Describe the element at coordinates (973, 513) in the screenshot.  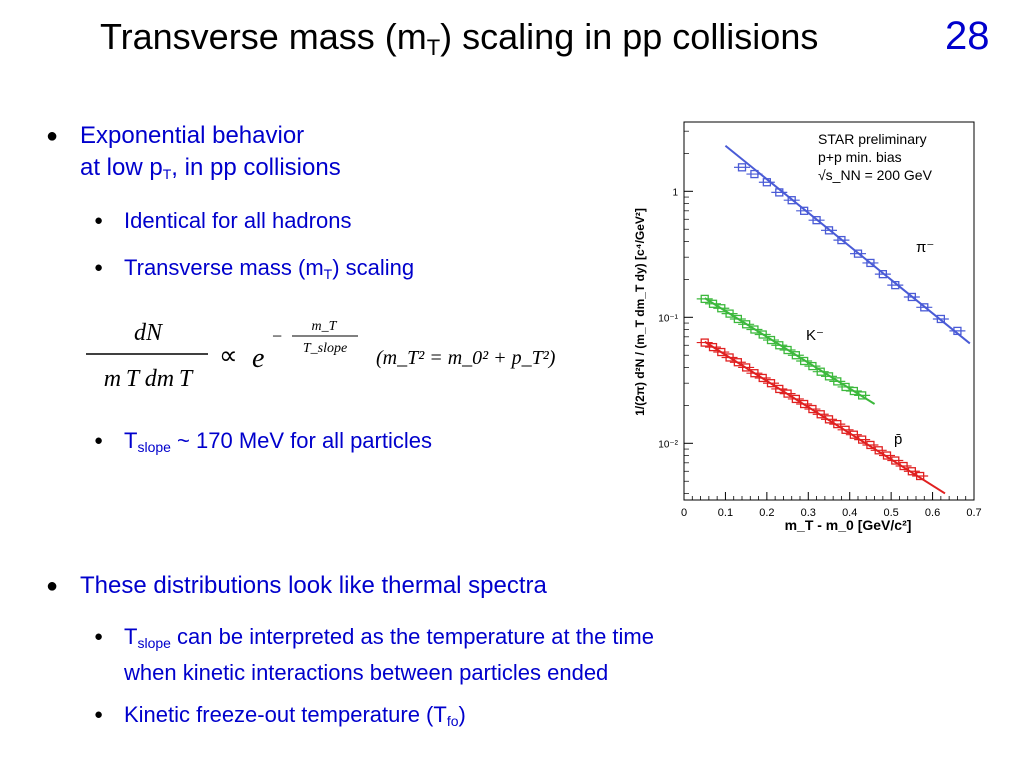
I see `x-tick-label: 0.7` at that location.